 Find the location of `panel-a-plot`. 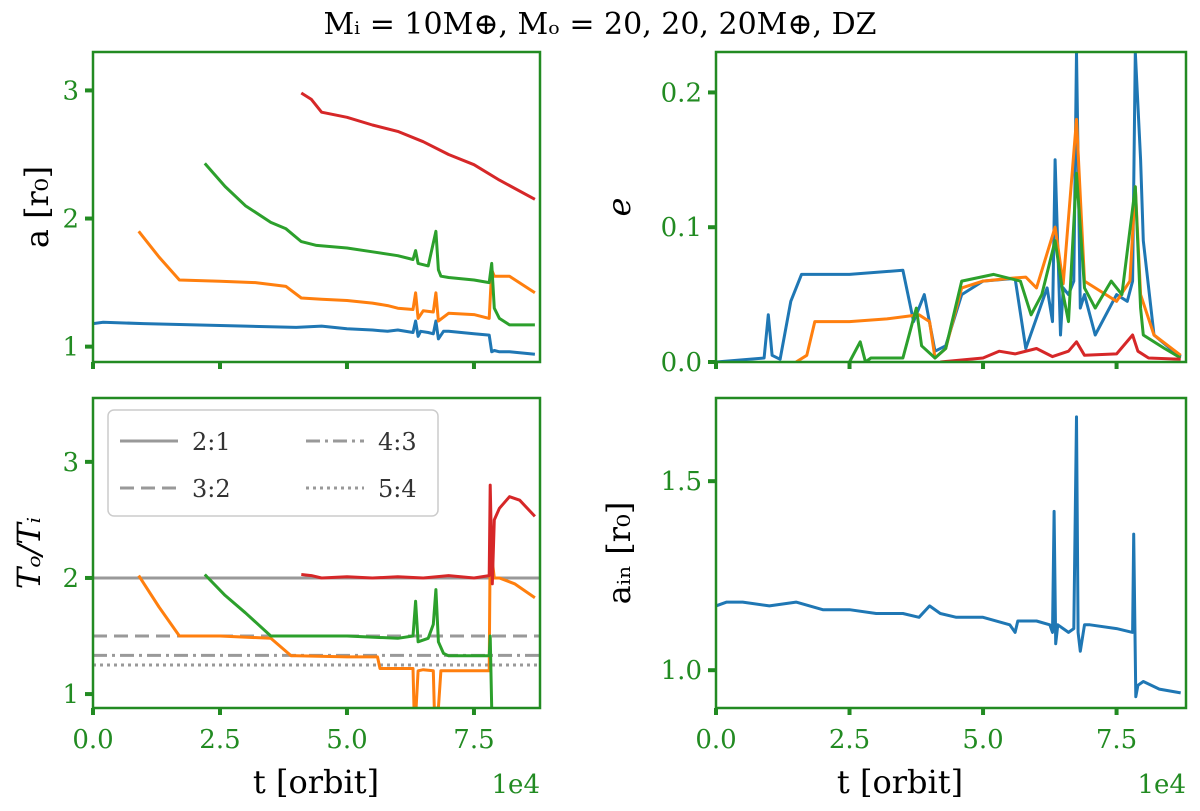

panel-a-plot is located at coordinates (314, 223).